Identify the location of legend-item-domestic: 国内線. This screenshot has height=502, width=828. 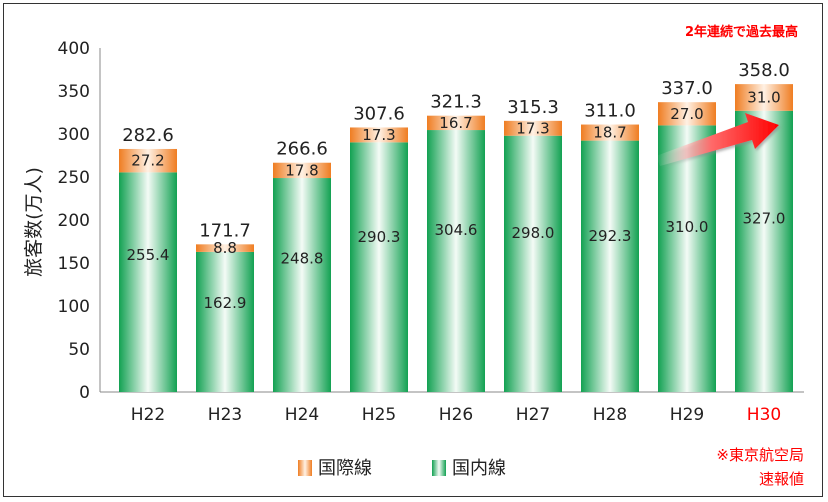
(469, 468).